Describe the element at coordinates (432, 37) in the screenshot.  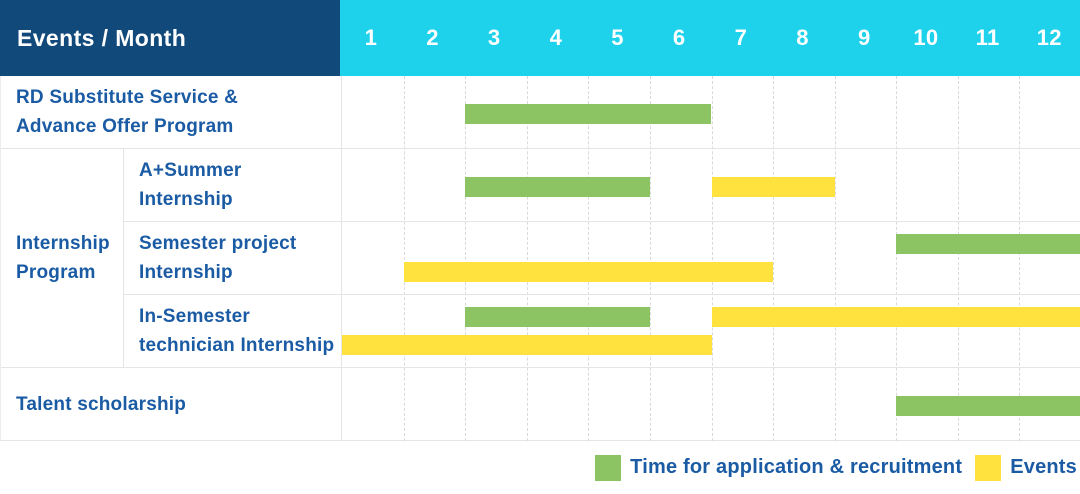
I see `month-header-label: 2` at that location.